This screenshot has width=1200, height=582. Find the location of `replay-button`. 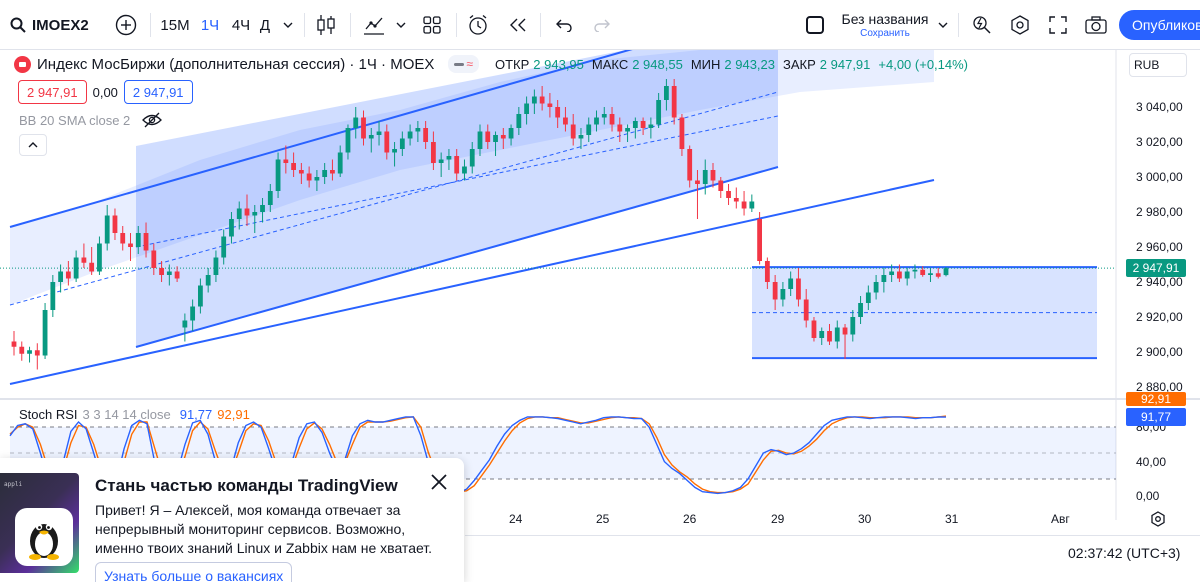

replay-button is located at coordinates (518, 25).